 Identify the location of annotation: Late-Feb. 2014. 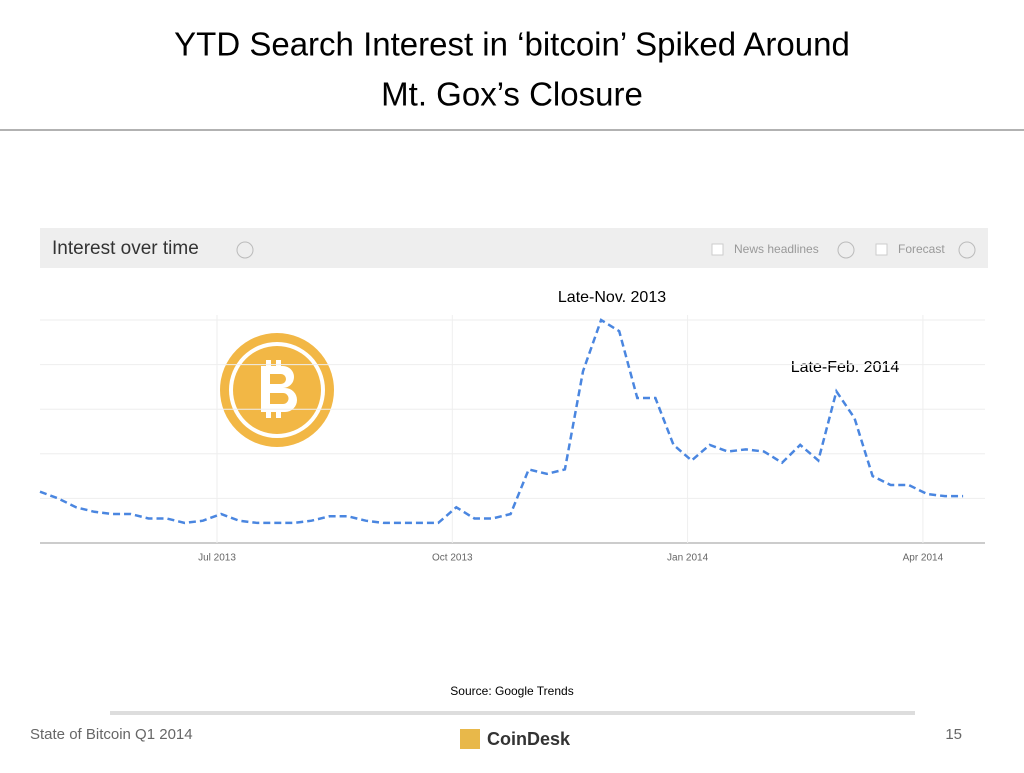
(845, 367).